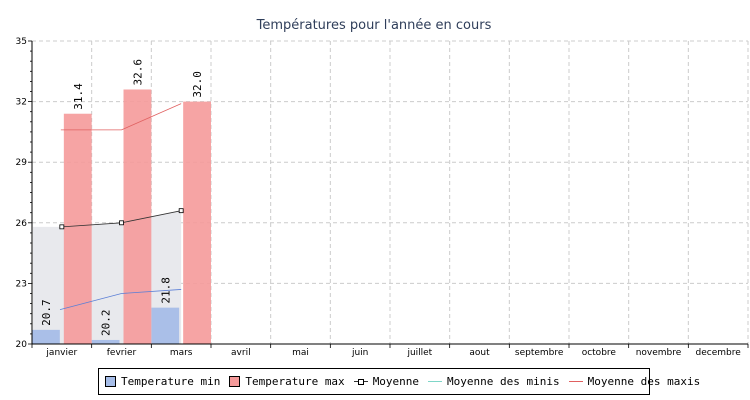 This screenshot has height=400, width=750. I want to click on legend-swatch-moyenne-minis, so click(435, 381).